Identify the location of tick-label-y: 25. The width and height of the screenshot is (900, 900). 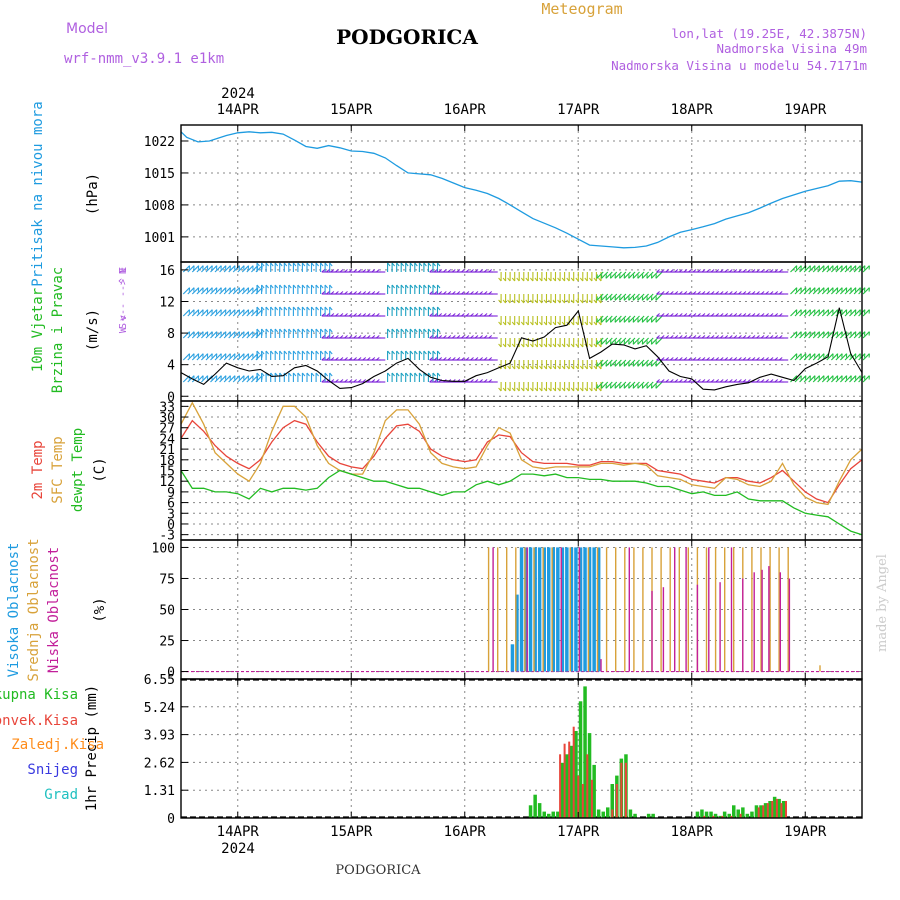
(167, 642).